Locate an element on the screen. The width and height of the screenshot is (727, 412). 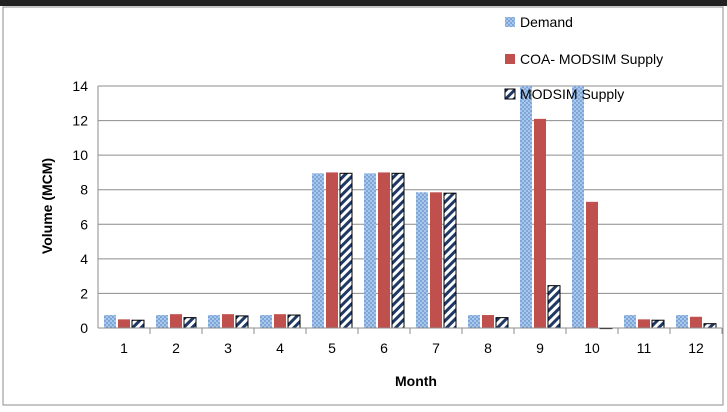
y-tick-label: 6 is located at coordinates (84, 224).